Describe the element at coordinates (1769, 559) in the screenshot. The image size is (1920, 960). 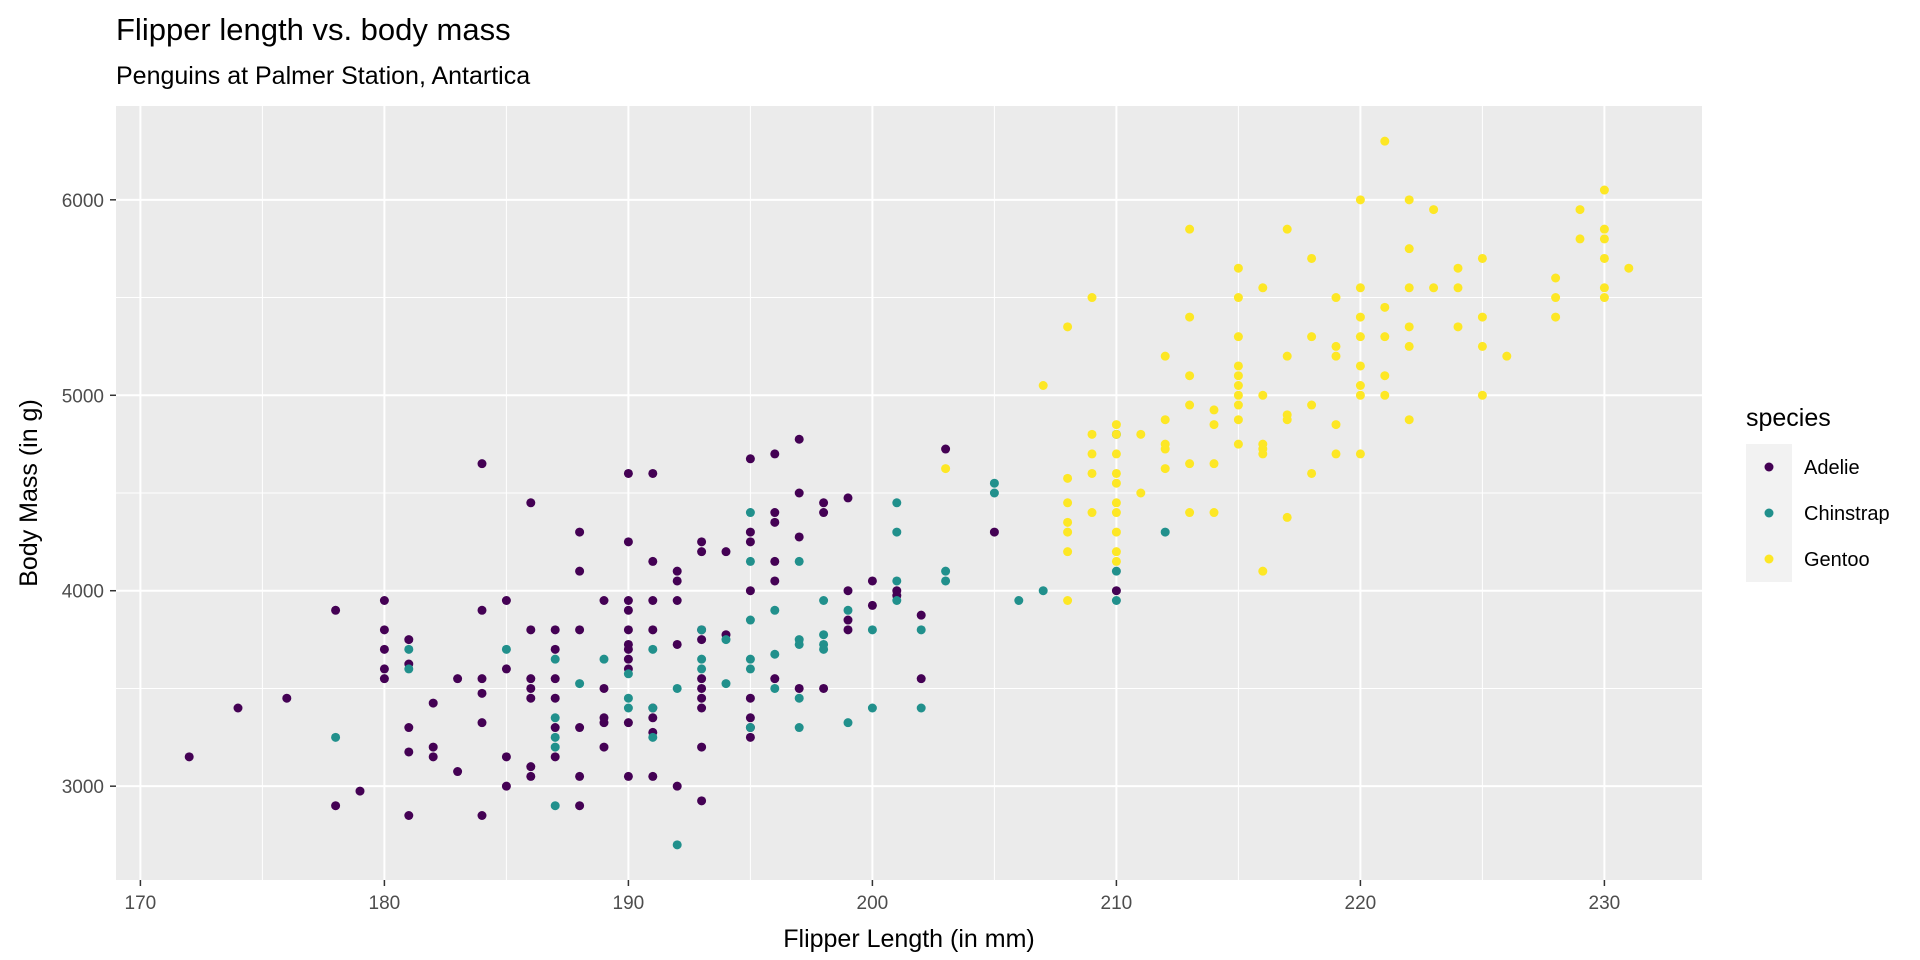
I see `legend-key-gentoo` at that location.